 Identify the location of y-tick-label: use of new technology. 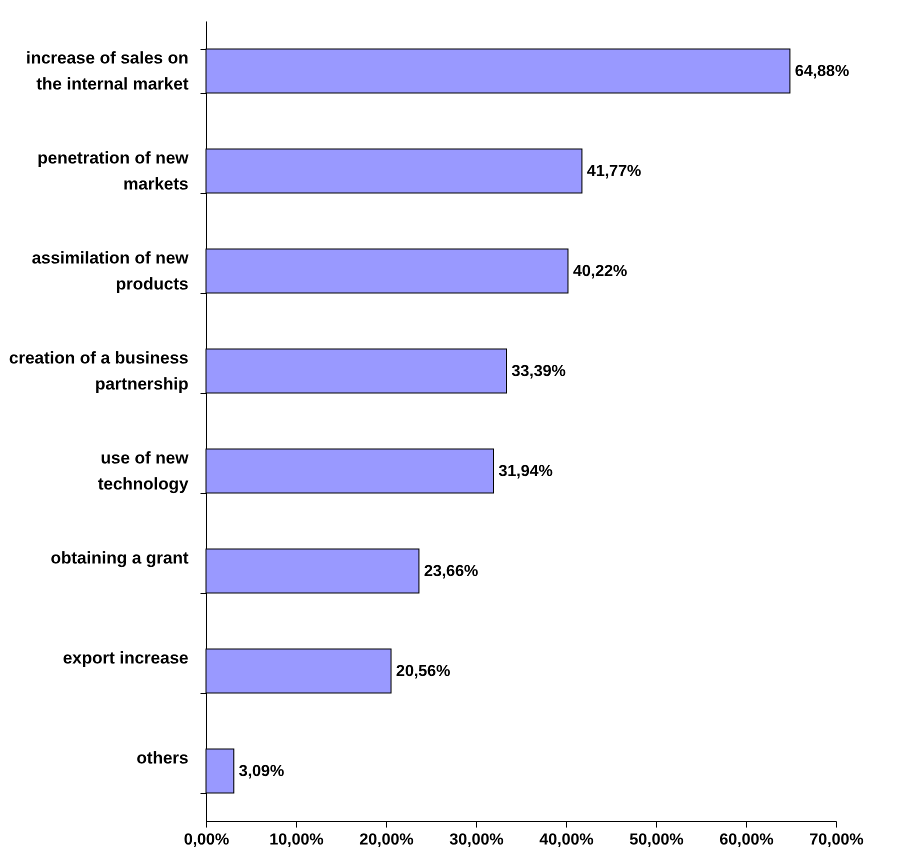
(144, 471).